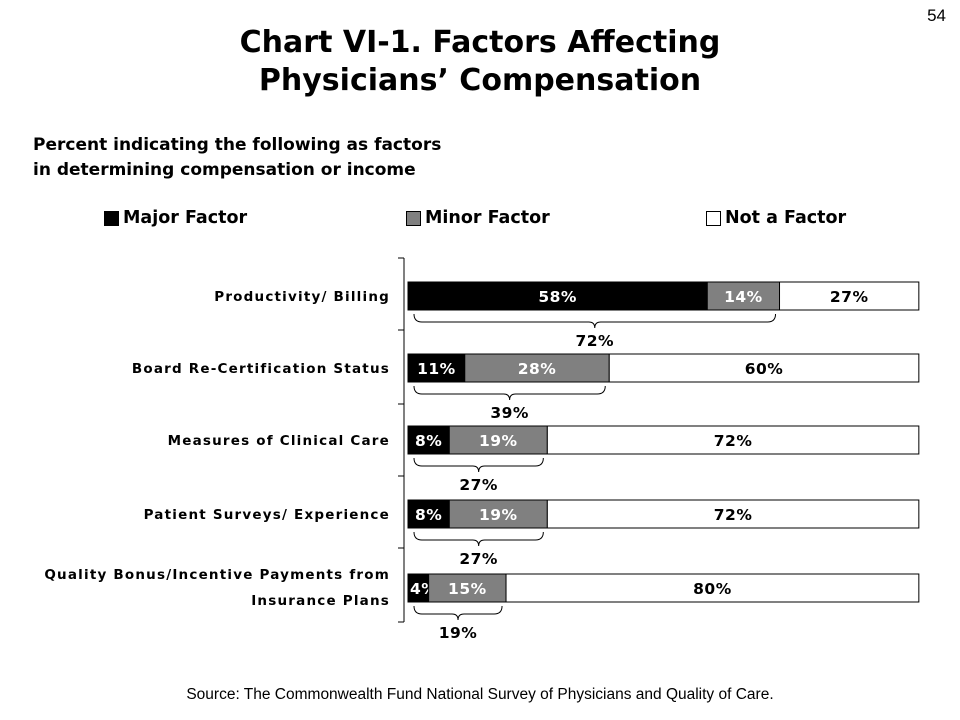 Image resolution: width=960 pixels, height=720 pixels. Describe the element at coordinates (302, 297) in the screenshot. I see `category-label: Productivity/ Billing` at that location.